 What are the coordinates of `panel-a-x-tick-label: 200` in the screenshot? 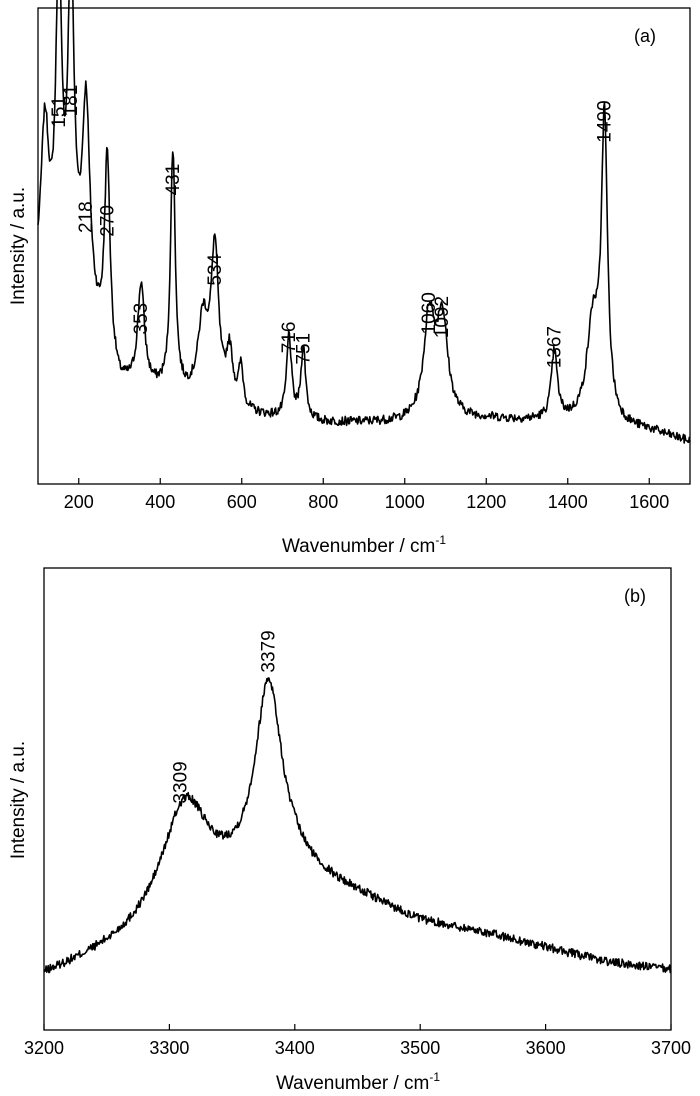 It's located at (79, 502).